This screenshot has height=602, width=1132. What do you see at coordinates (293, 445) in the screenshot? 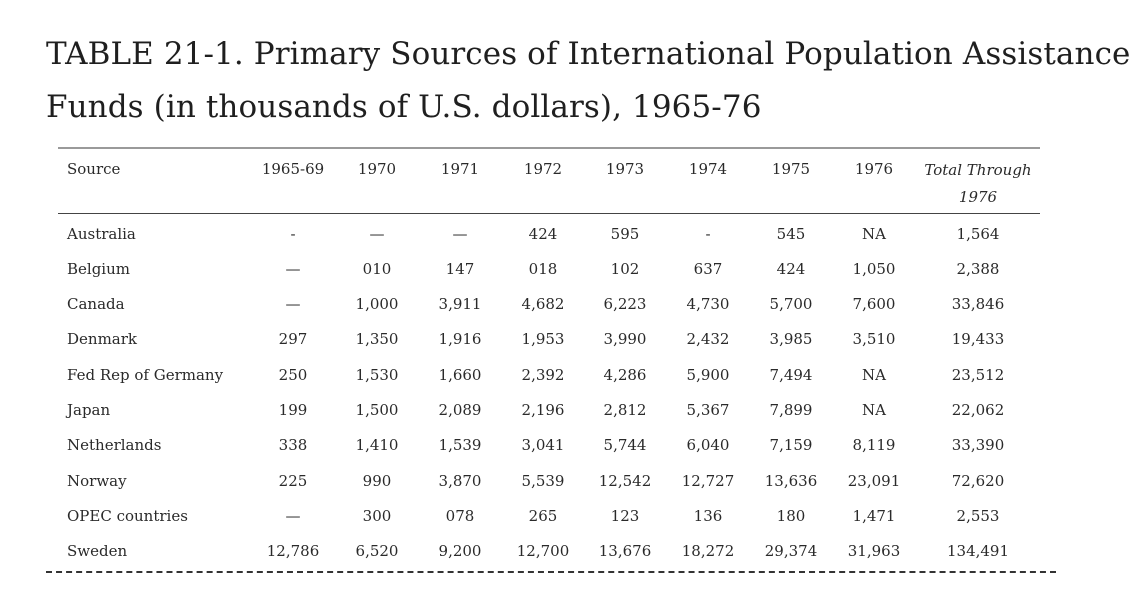
I see `table-cell: 338` at bounding box center [293, 445].